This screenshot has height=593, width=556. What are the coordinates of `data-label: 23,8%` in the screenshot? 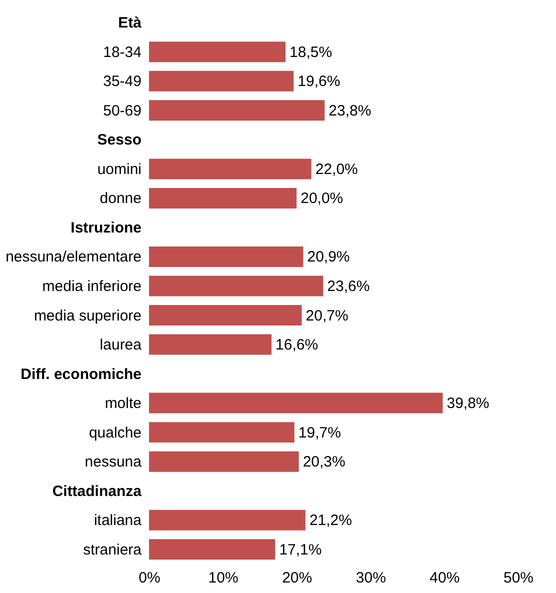 It's located at (350, 111).